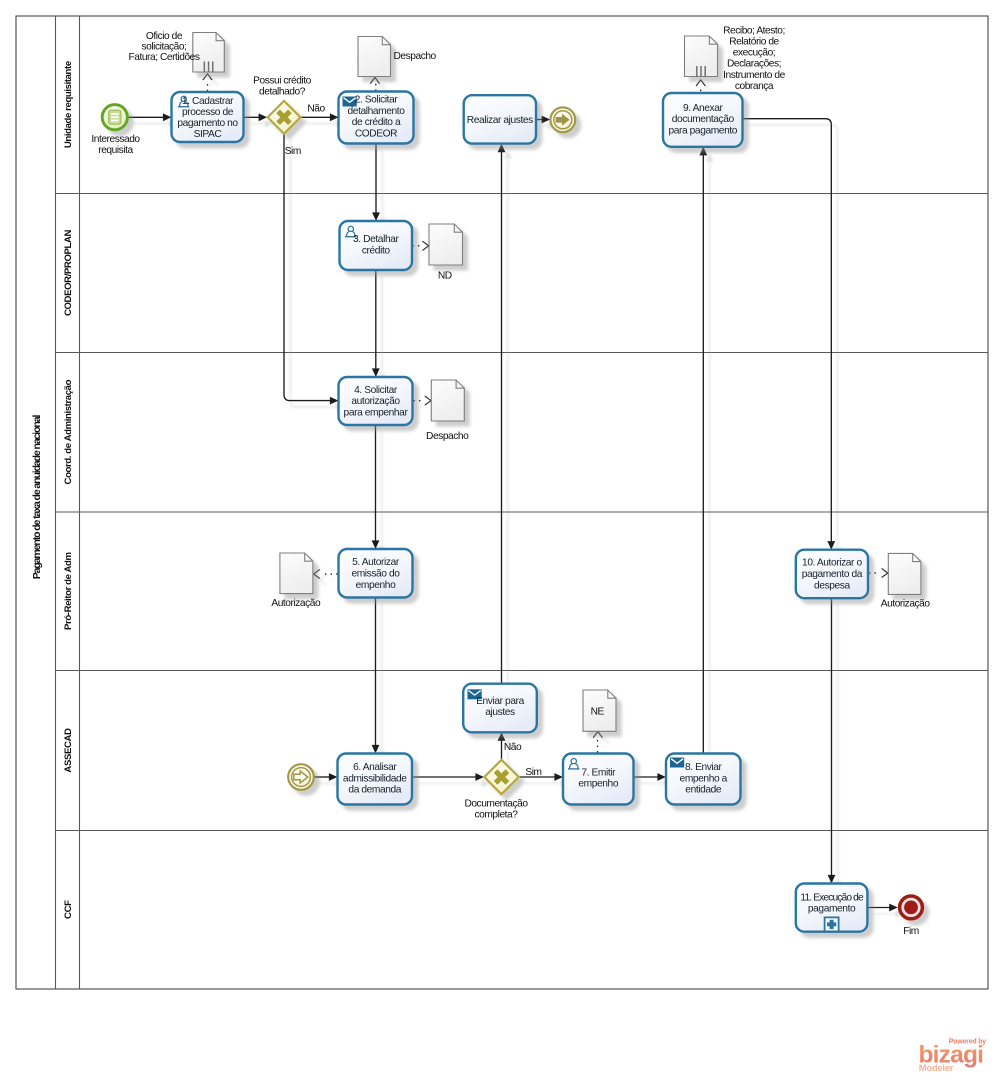  What do you see at coordinates (68, 591) in the screenshot?
I see `svg-text: Pró-Reitor de Adm` at bounding box center [68, 591].